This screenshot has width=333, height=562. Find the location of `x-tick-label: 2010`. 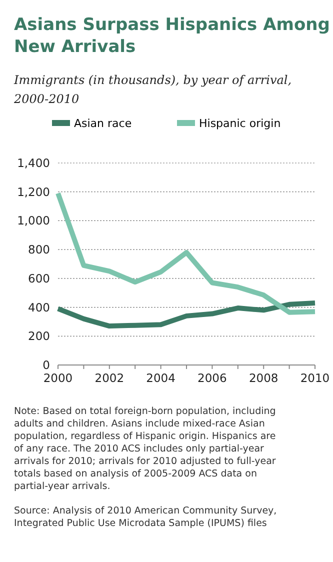

x-tick-label: 2010 is located at coordinates (315, 378).